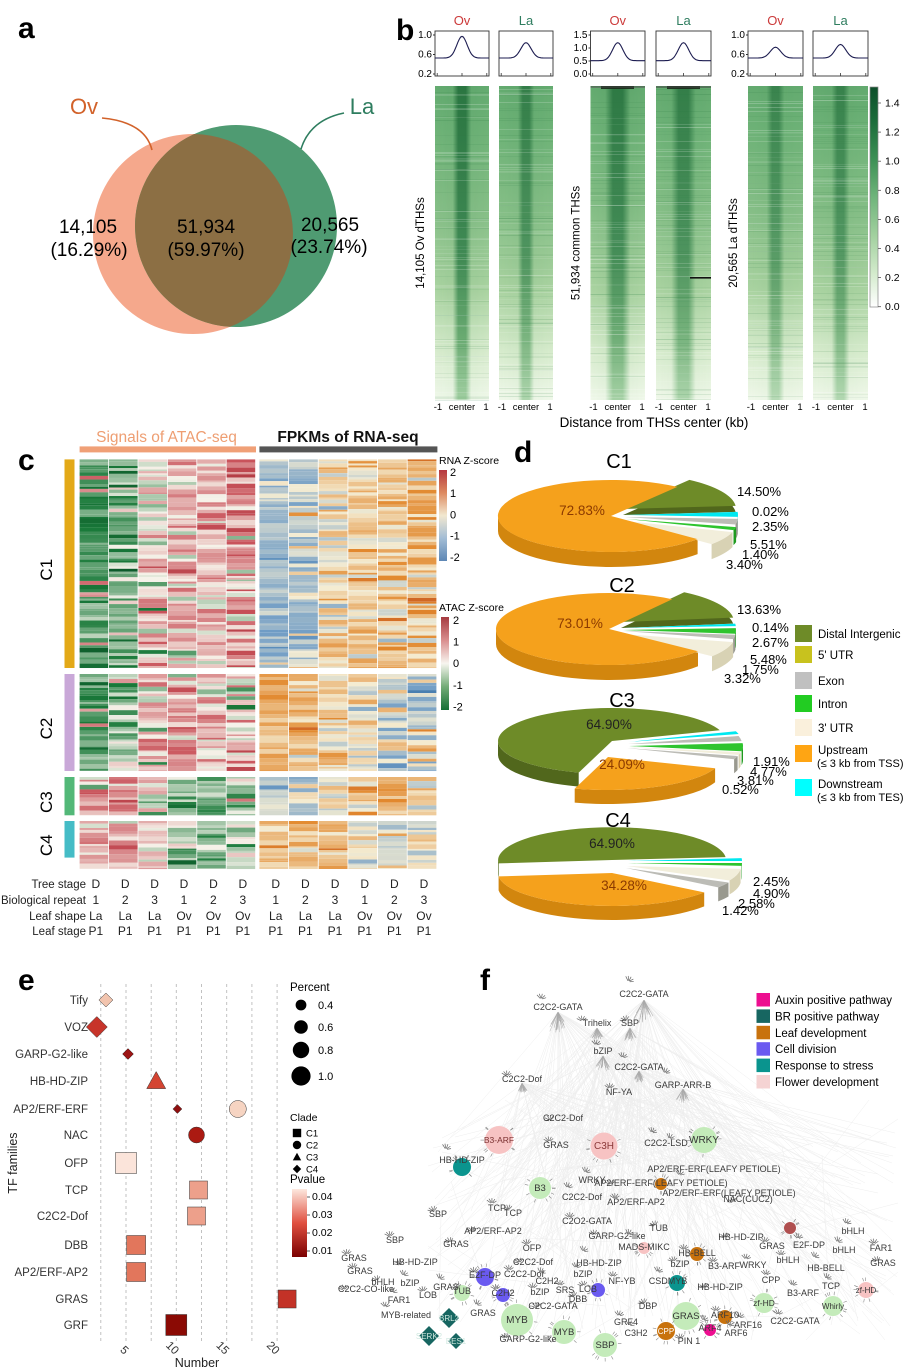 This screenshot has width=906, height=1372. Describe the element at coordinates (499, 1140) in the screenshot. I see `svg-text: B3-ARF` at that location.